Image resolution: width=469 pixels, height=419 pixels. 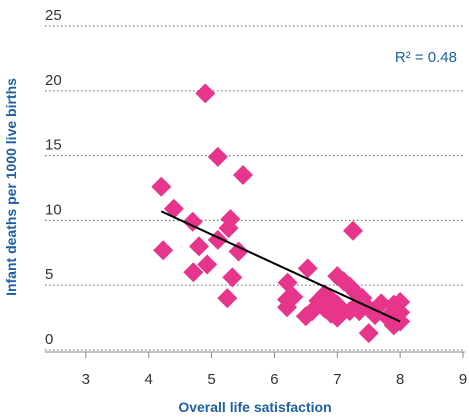 What do you see at coordinates (426, 57) in the screenshot?
I see `annotation: R² = 0.48` at bounding box center [426, 57].